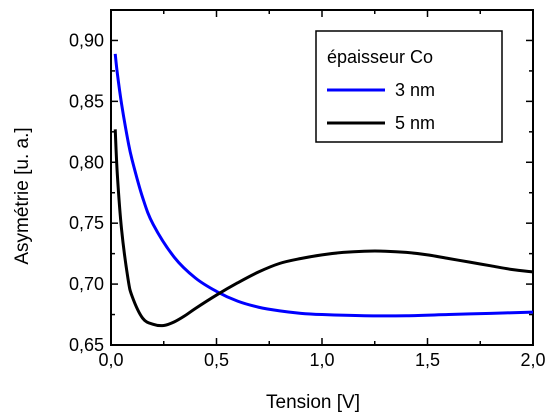  I want to click on y-tick-label: 0,65, so click(86, 345).